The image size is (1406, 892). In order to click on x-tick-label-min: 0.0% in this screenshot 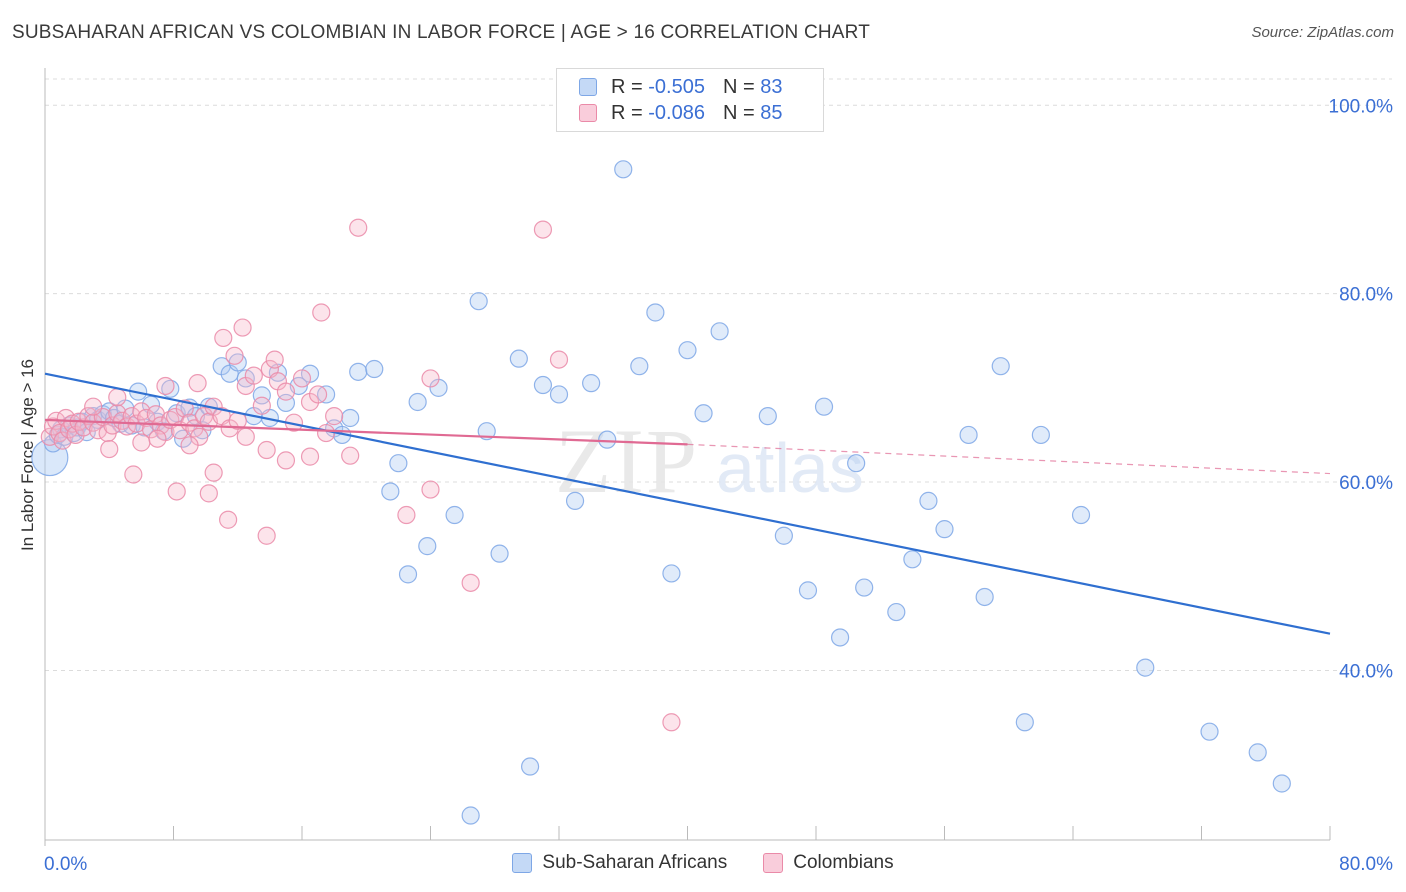, I will do `click(65, 864)`.